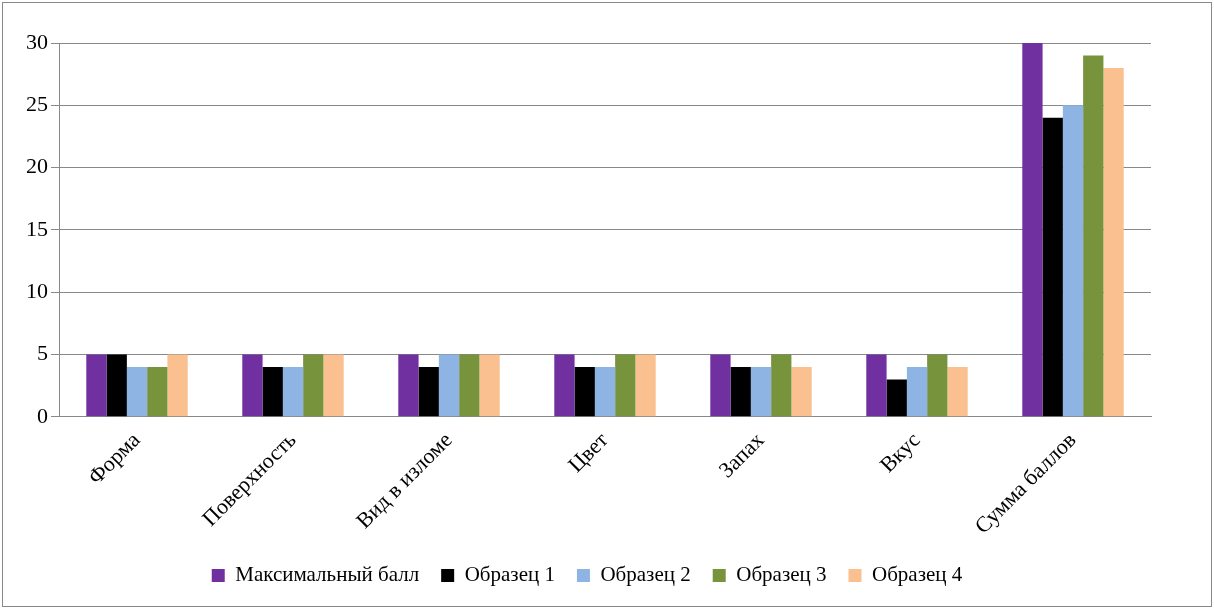 The image size is (1214, 609). I want to click on y-tick-label: 0, so click(42, 415).